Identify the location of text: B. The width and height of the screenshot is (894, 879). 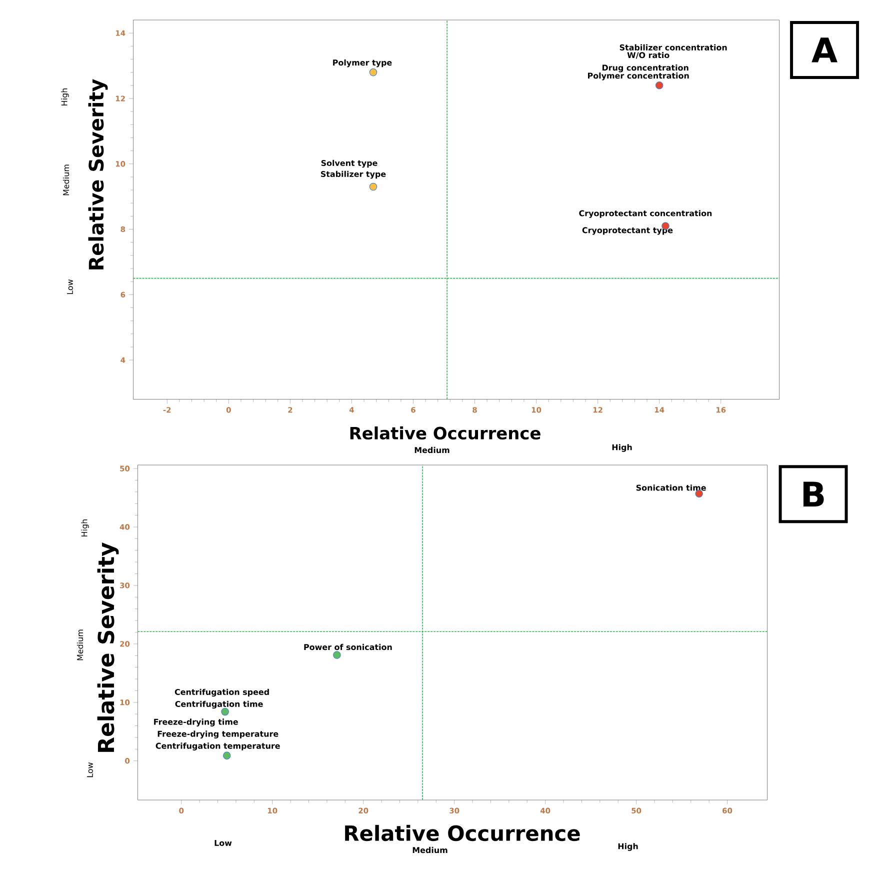
(813, 494).